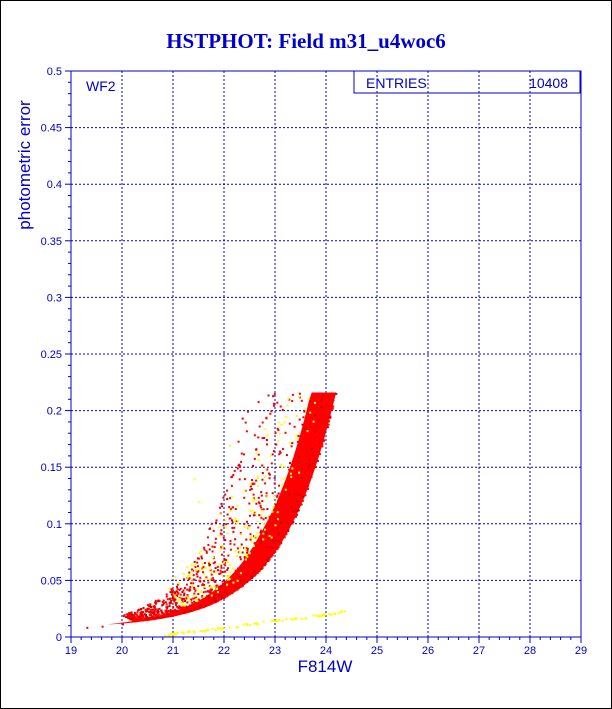 The image size is (612, 709). I want to click on y-tick-label: 0.5, so click(54, 72).